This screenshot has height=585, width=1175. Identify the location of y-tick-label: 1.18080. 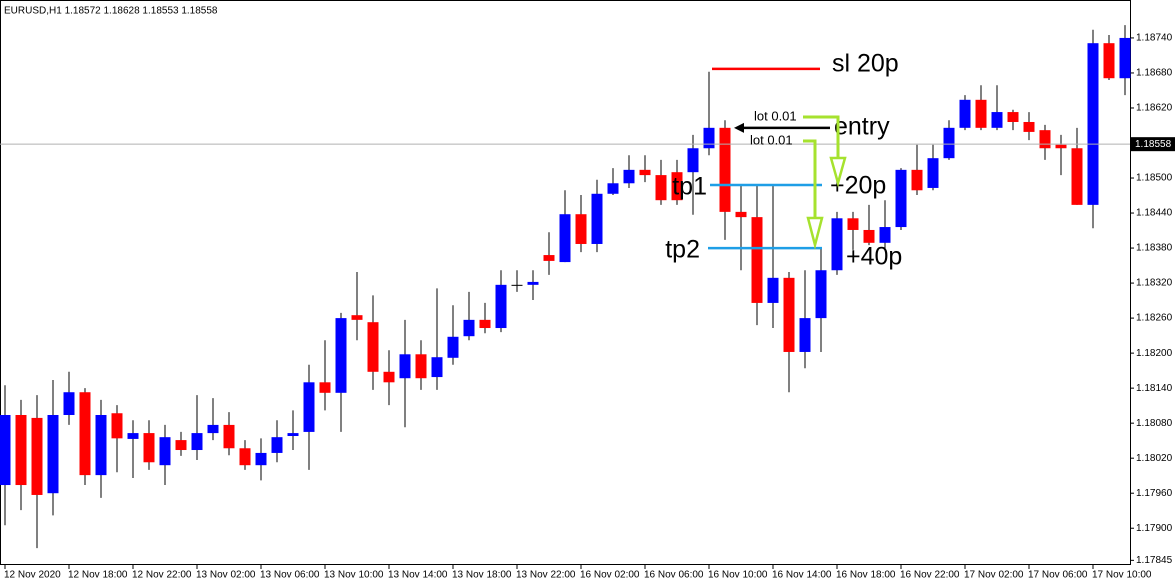
(1154, 423).